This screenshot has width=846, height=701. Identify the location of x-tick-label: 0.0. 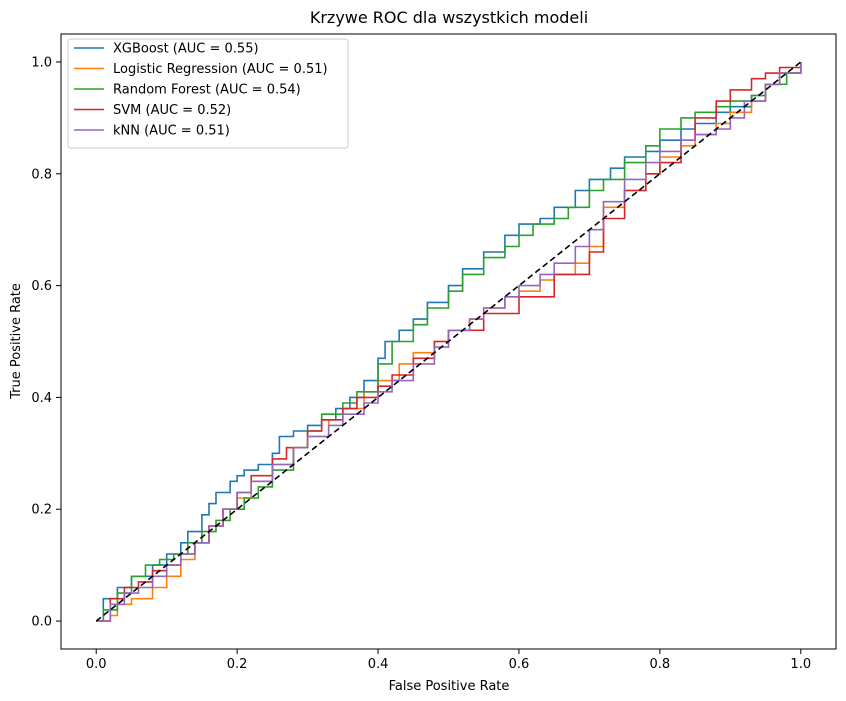
(96, 664).